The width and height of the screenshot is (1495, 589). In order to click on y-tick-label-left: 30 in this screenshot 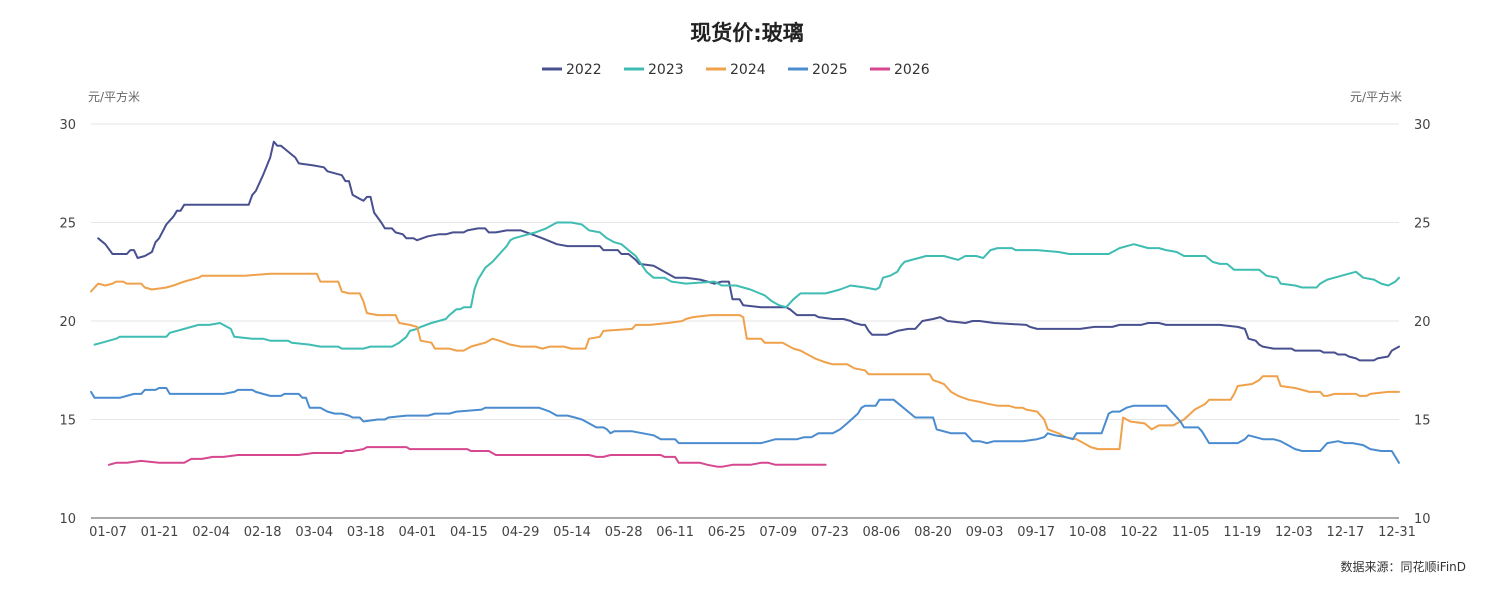, I will do `click(67, 125)`.